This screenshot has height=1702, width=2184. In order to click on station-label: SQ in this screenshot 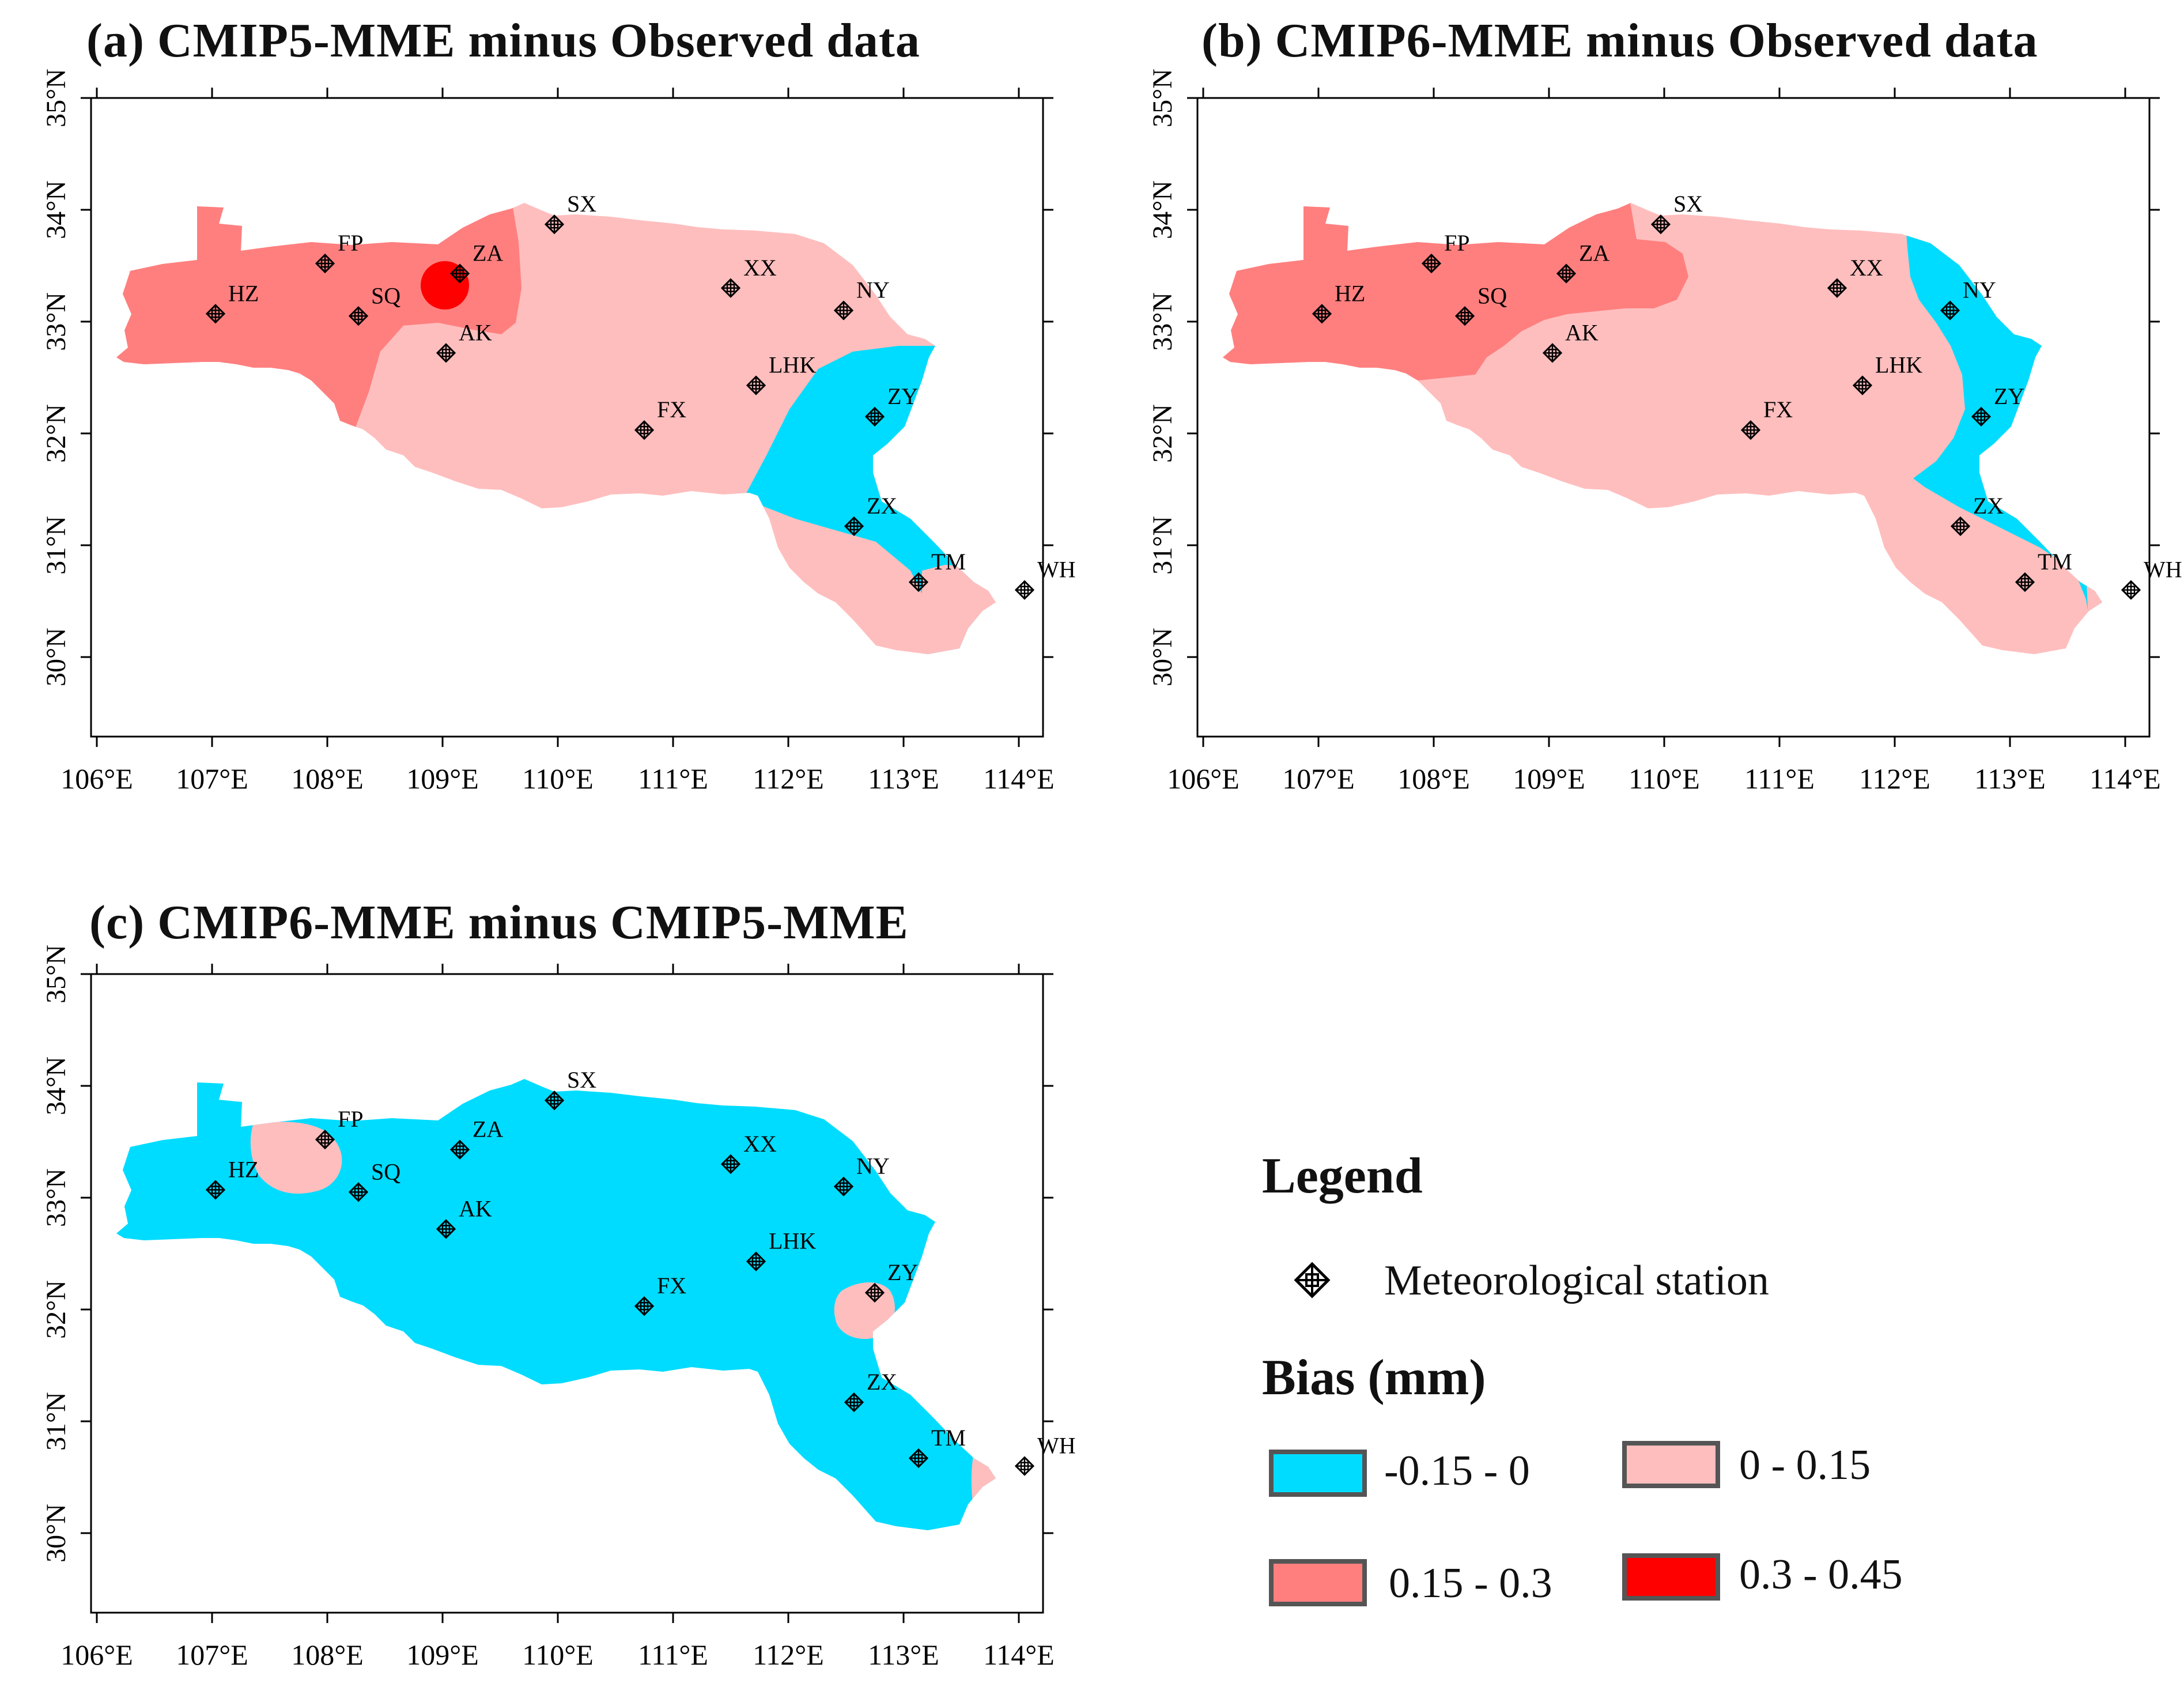, I will do `click(1492, 295)`.